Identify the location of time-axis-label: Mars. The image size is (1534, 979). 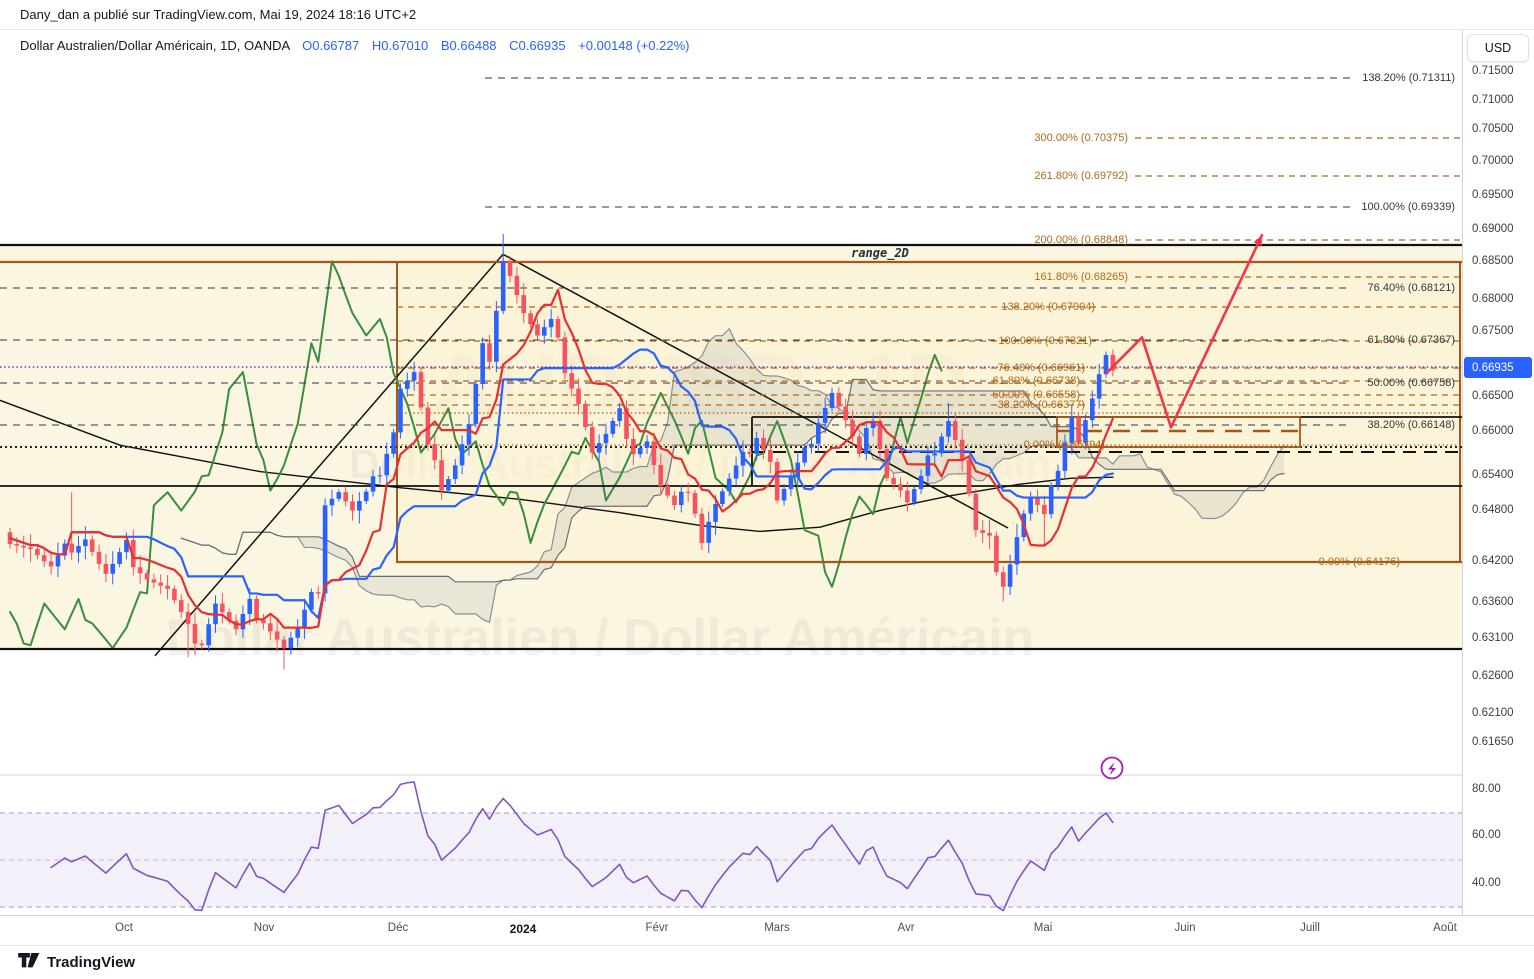
(777, 928).